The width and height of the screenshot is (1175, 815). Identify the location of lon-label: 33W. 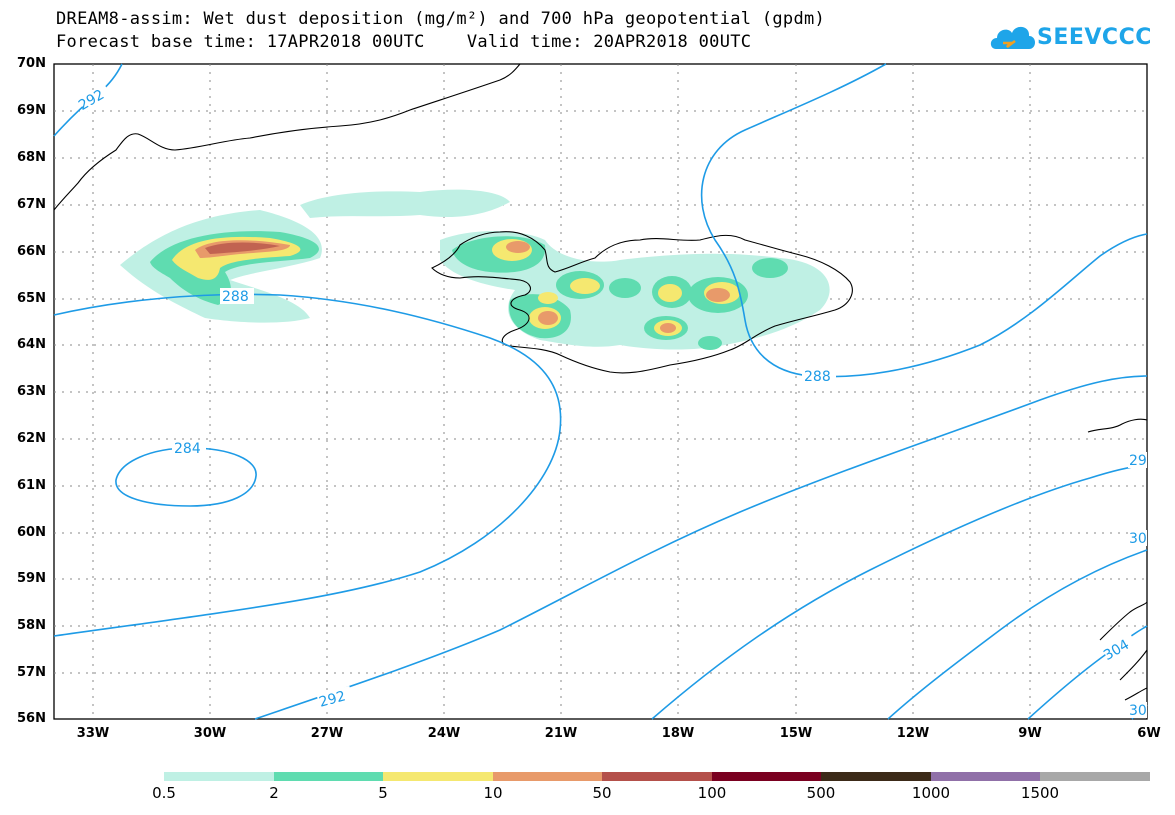
(93, 733).